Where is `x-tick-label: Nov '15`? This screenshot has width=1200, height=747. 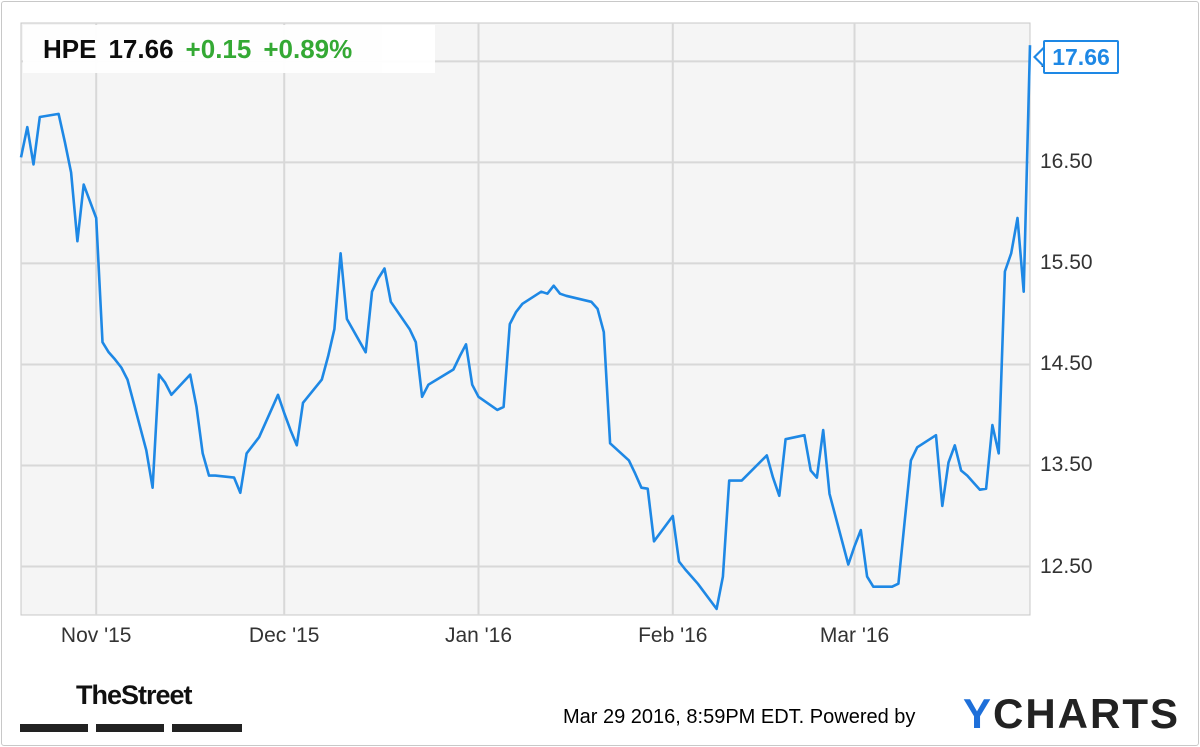 x-tick-label: Nov '15 is located at coordinates (96, 635).